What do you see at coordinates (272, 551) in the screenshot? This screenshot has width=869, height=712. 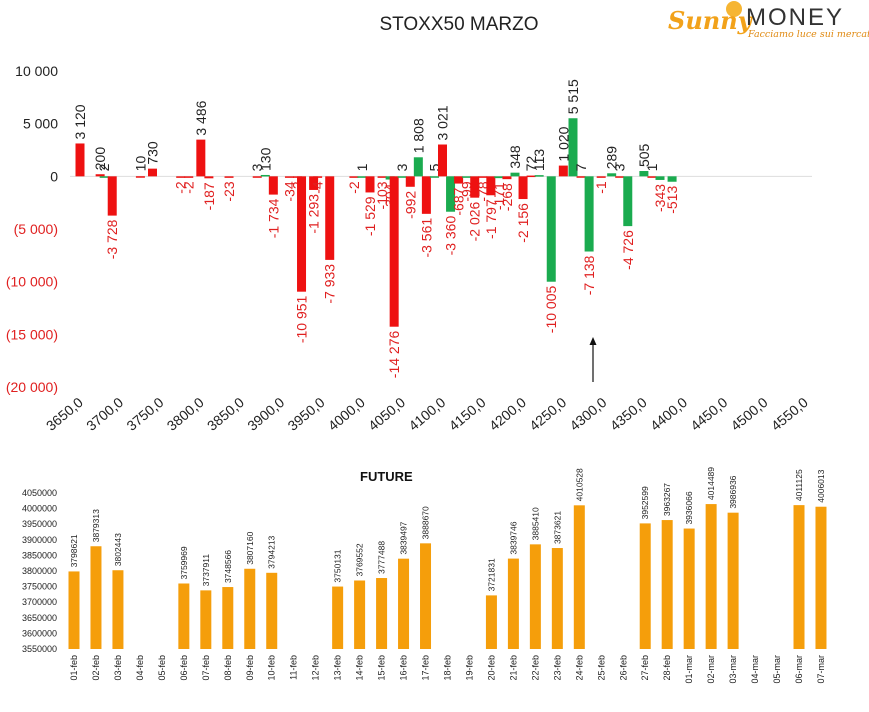 I see `future-bar-label: 3794213` at bounding box center [272, 551].